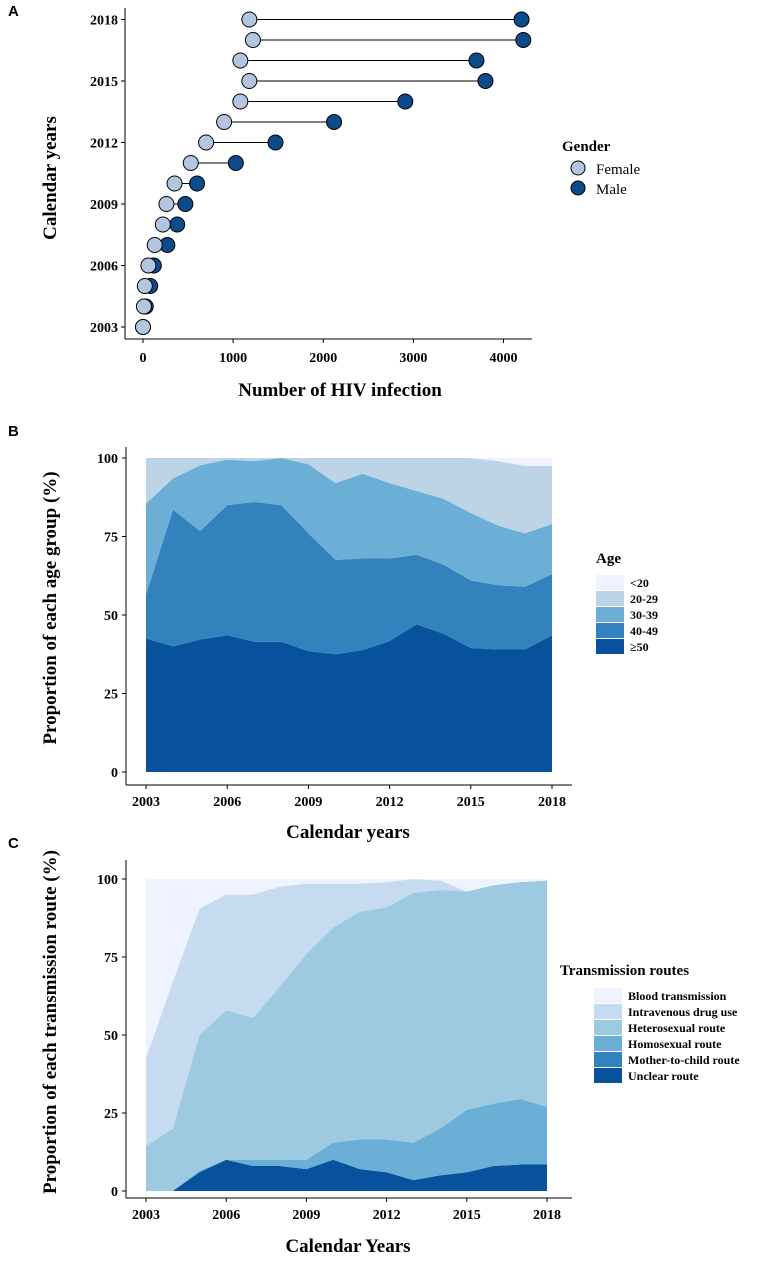 Image resolution: width=765 pixels, height=1263 pixels. Describe the element at coordinates (143, 306) in the screenshot. I see `point-female-2004` at that location.